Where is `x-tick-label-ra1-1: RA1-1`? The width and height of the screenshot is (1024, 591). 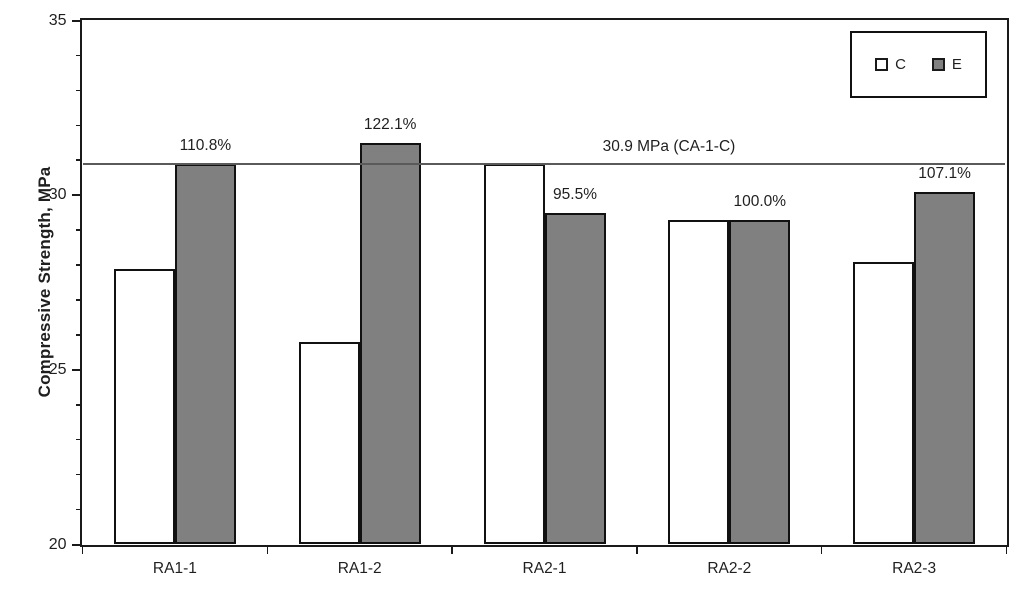 x-tick-label-ra1-1: RA1-1 is located at coordinates (174, 568).